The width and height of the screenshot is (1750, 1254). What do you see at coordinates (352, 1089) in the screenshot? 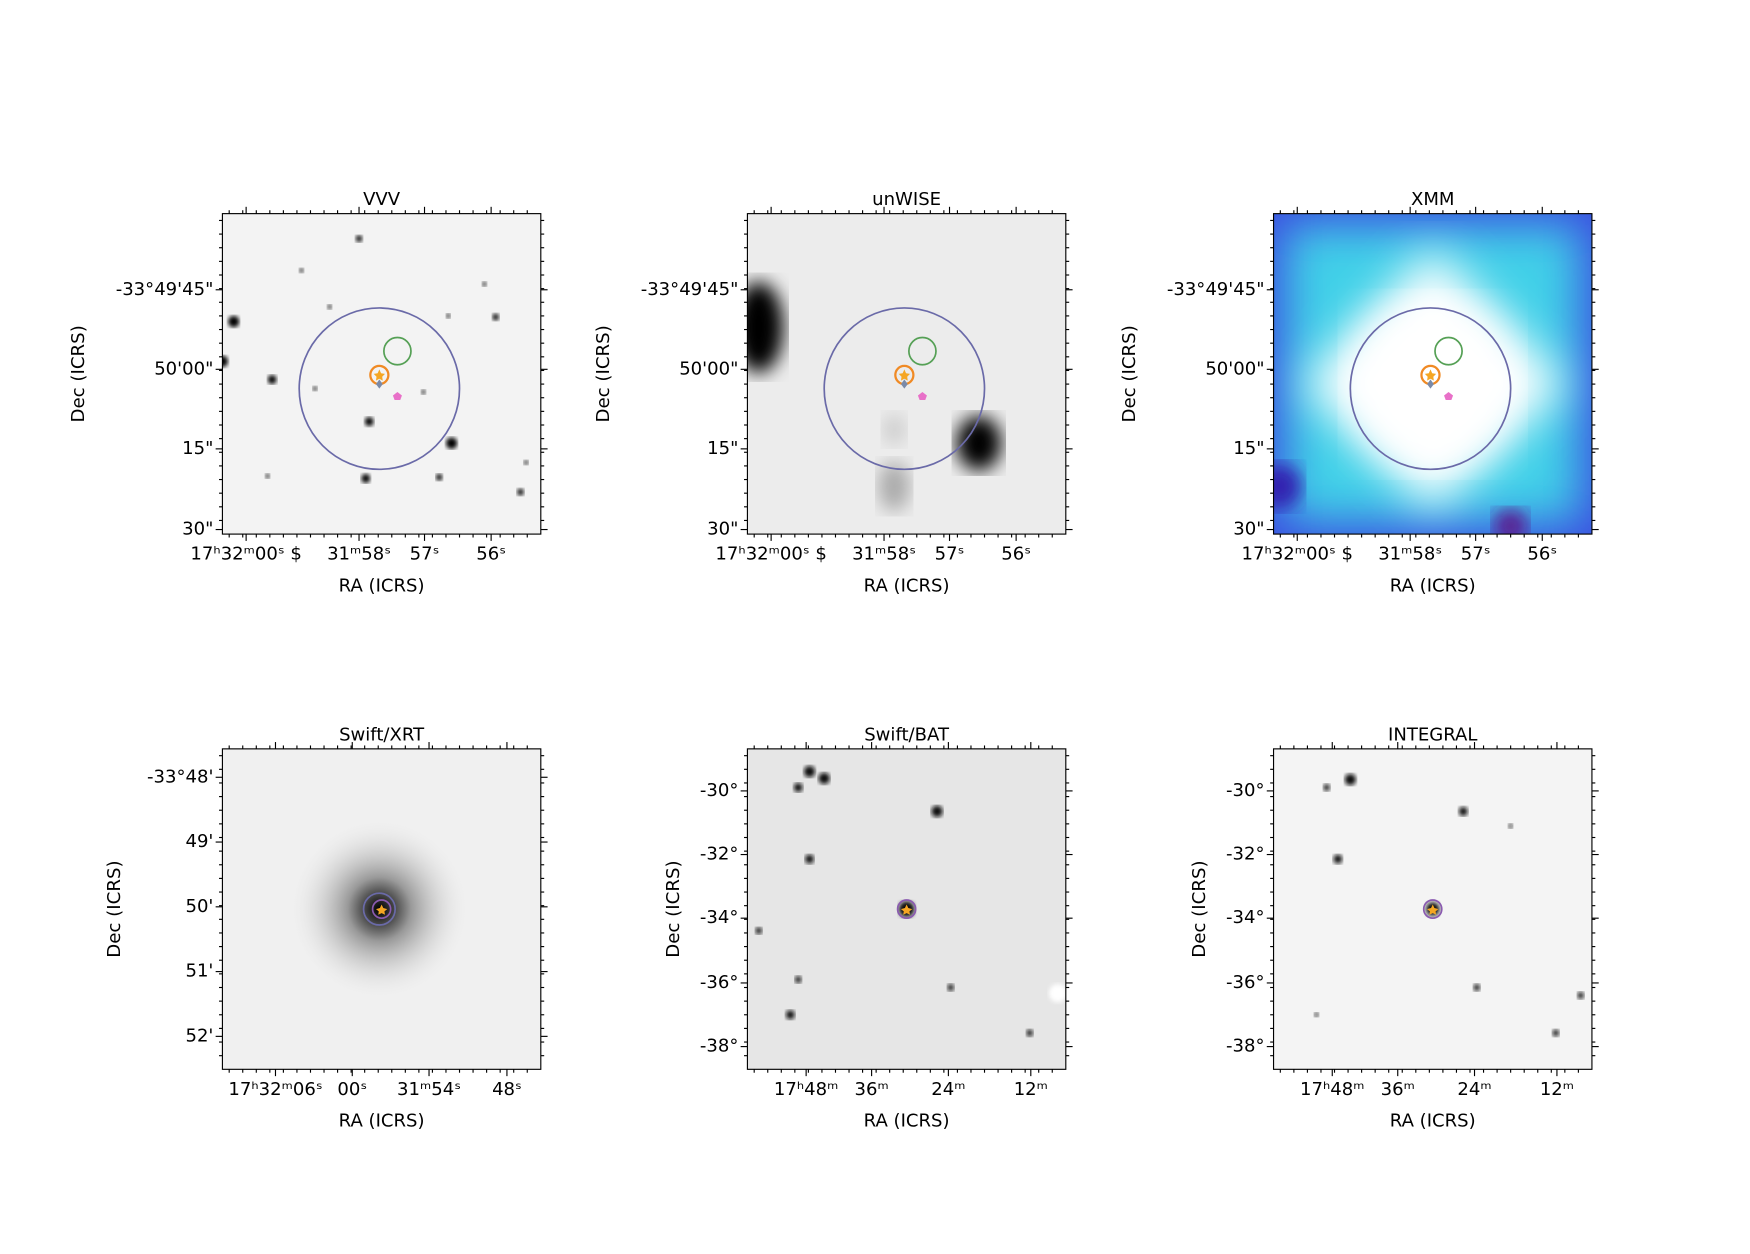
I see `x-tick-label: 00ˢ` at bounding box center [352, 1089].